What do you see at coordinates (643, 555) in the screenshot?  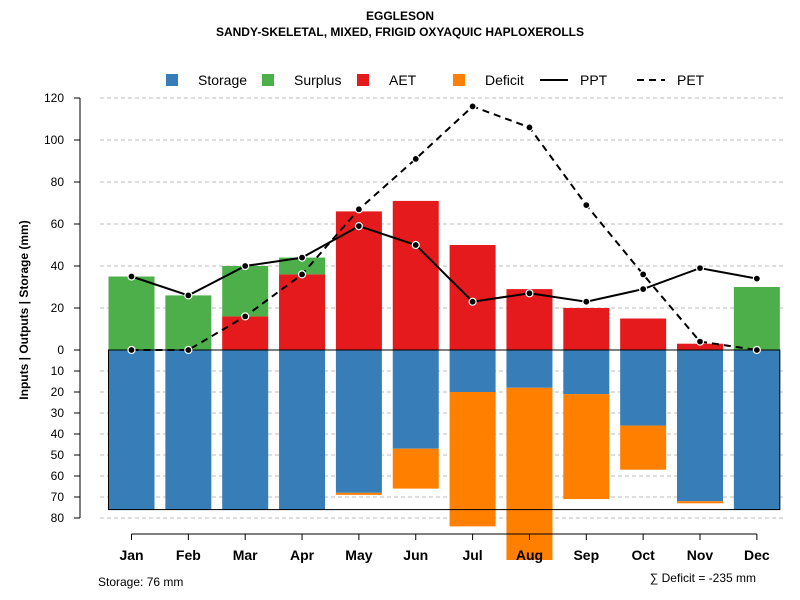 I see `x-tick-label: Oct` at bounding box center [643, 555].